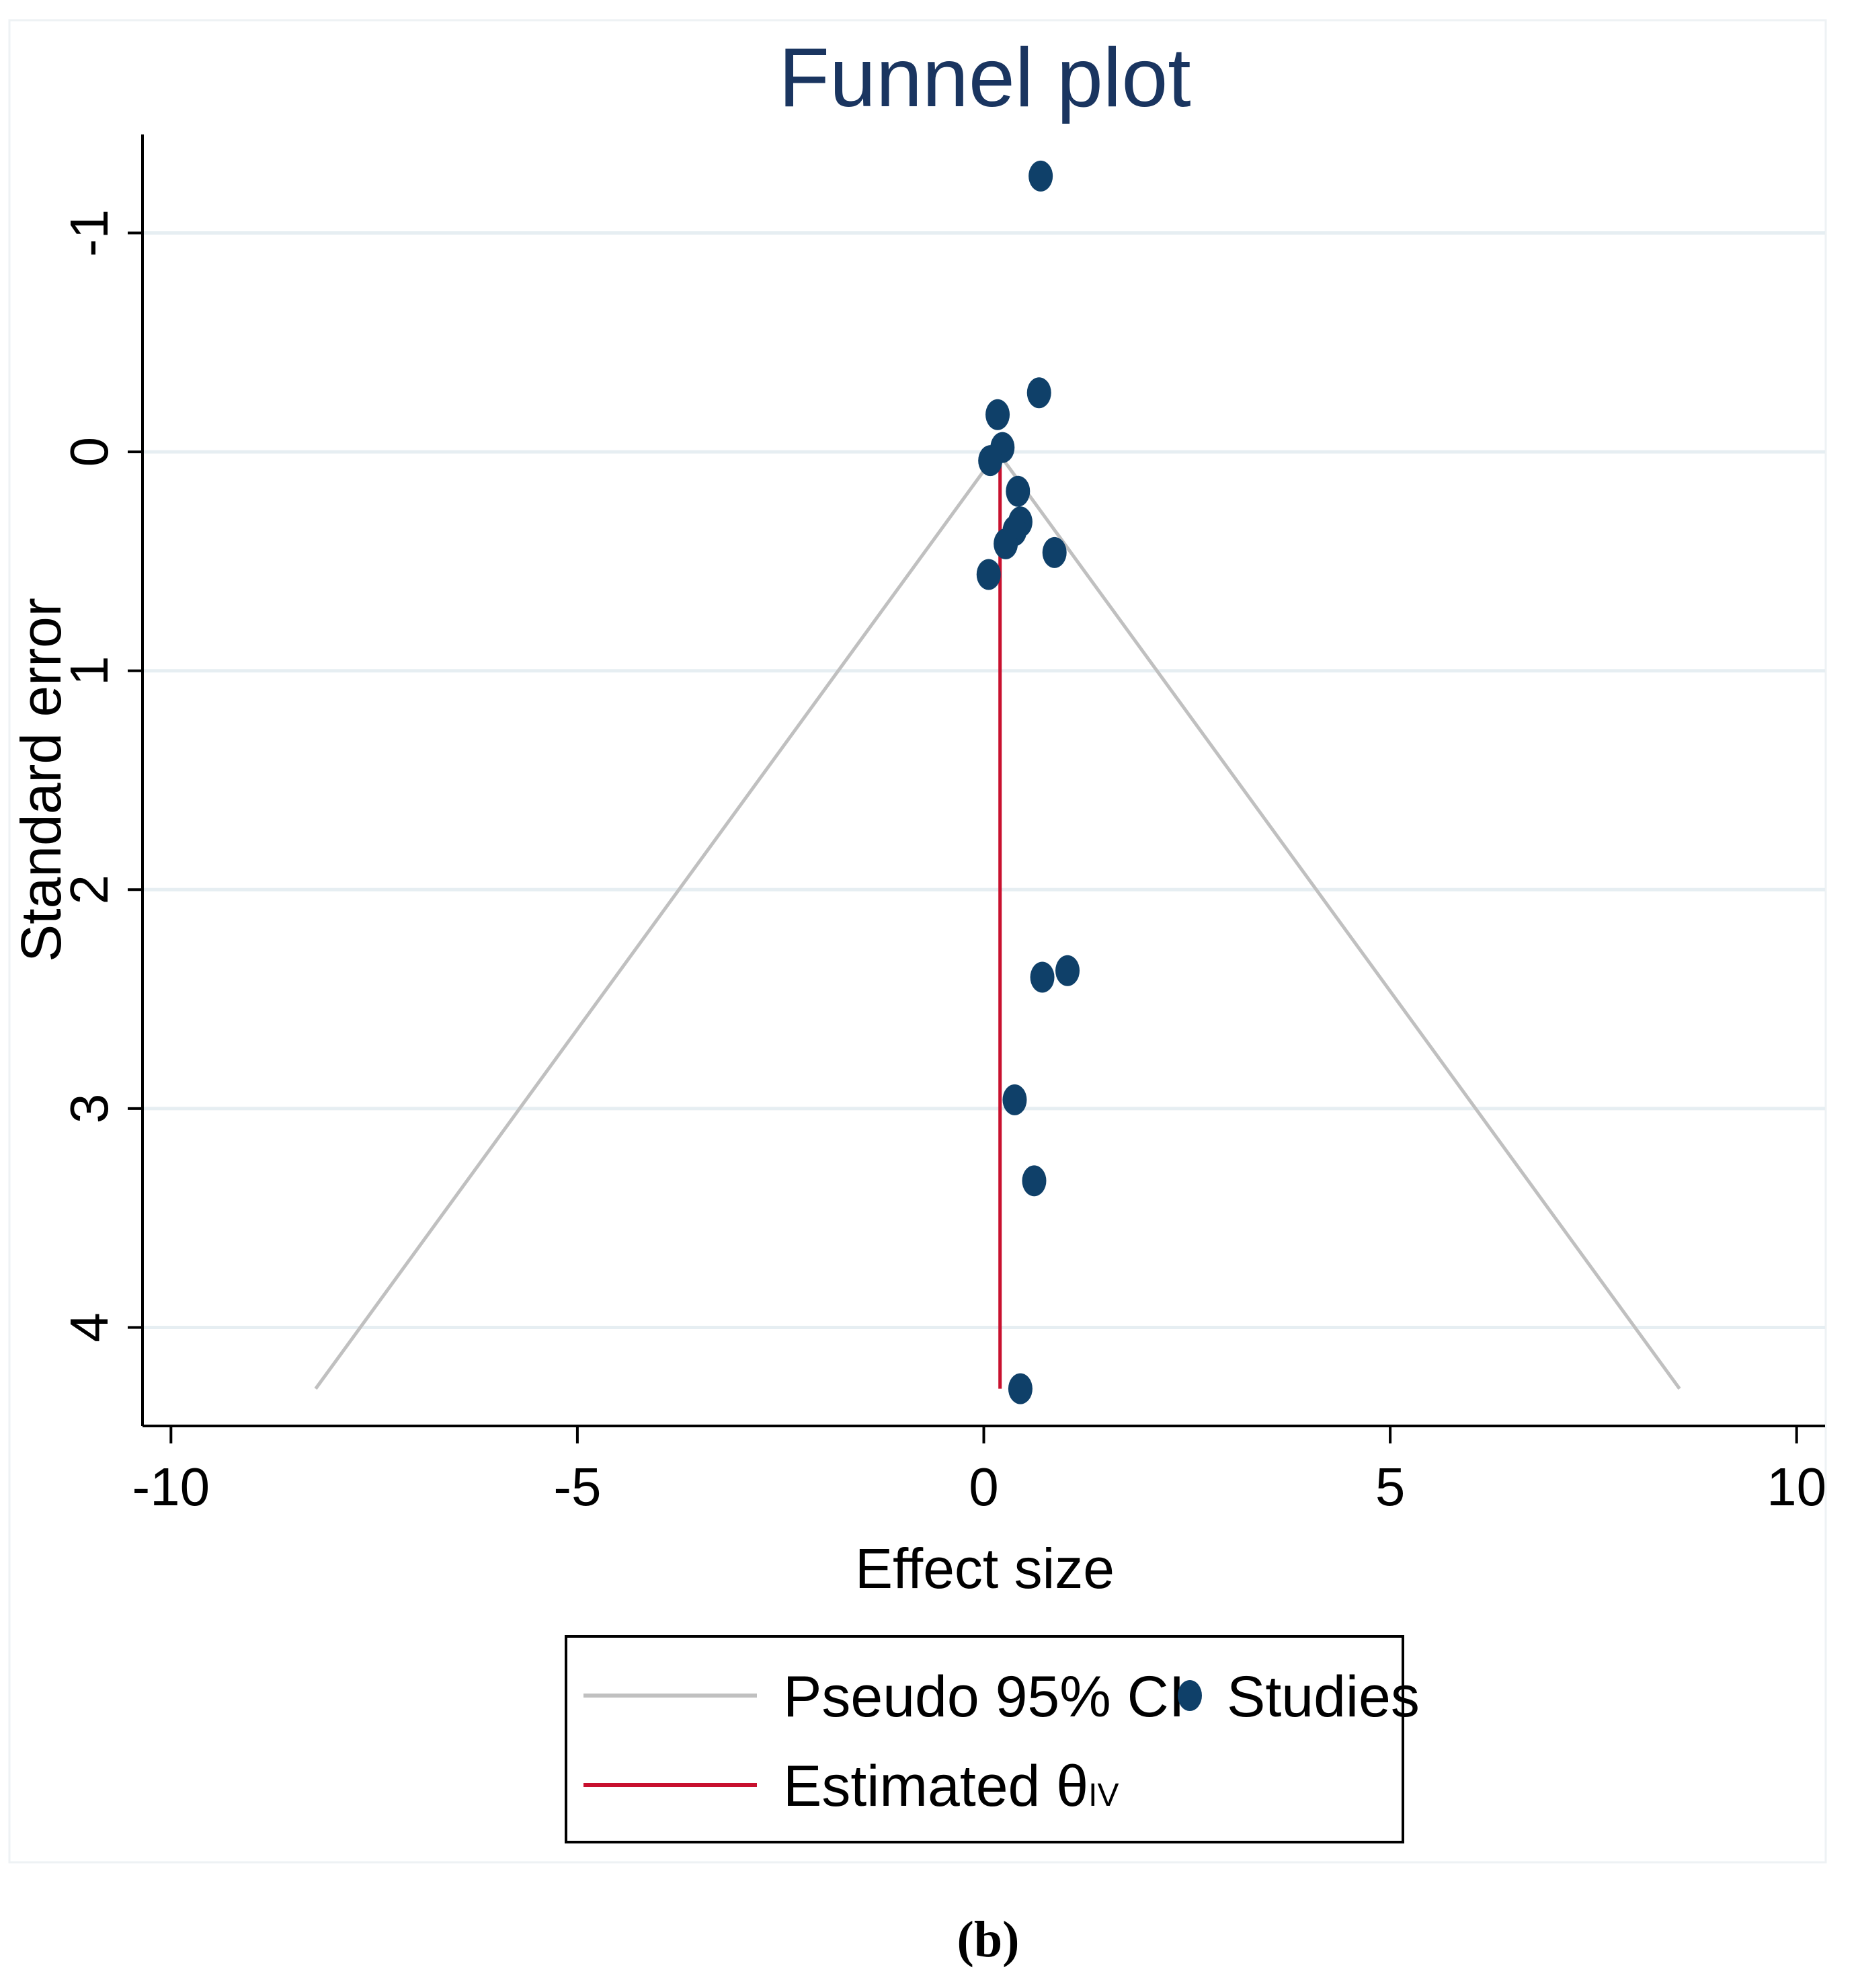  I want to click on y-axis-ticks: -1 0 1 2 3 4, so click(101, 776).